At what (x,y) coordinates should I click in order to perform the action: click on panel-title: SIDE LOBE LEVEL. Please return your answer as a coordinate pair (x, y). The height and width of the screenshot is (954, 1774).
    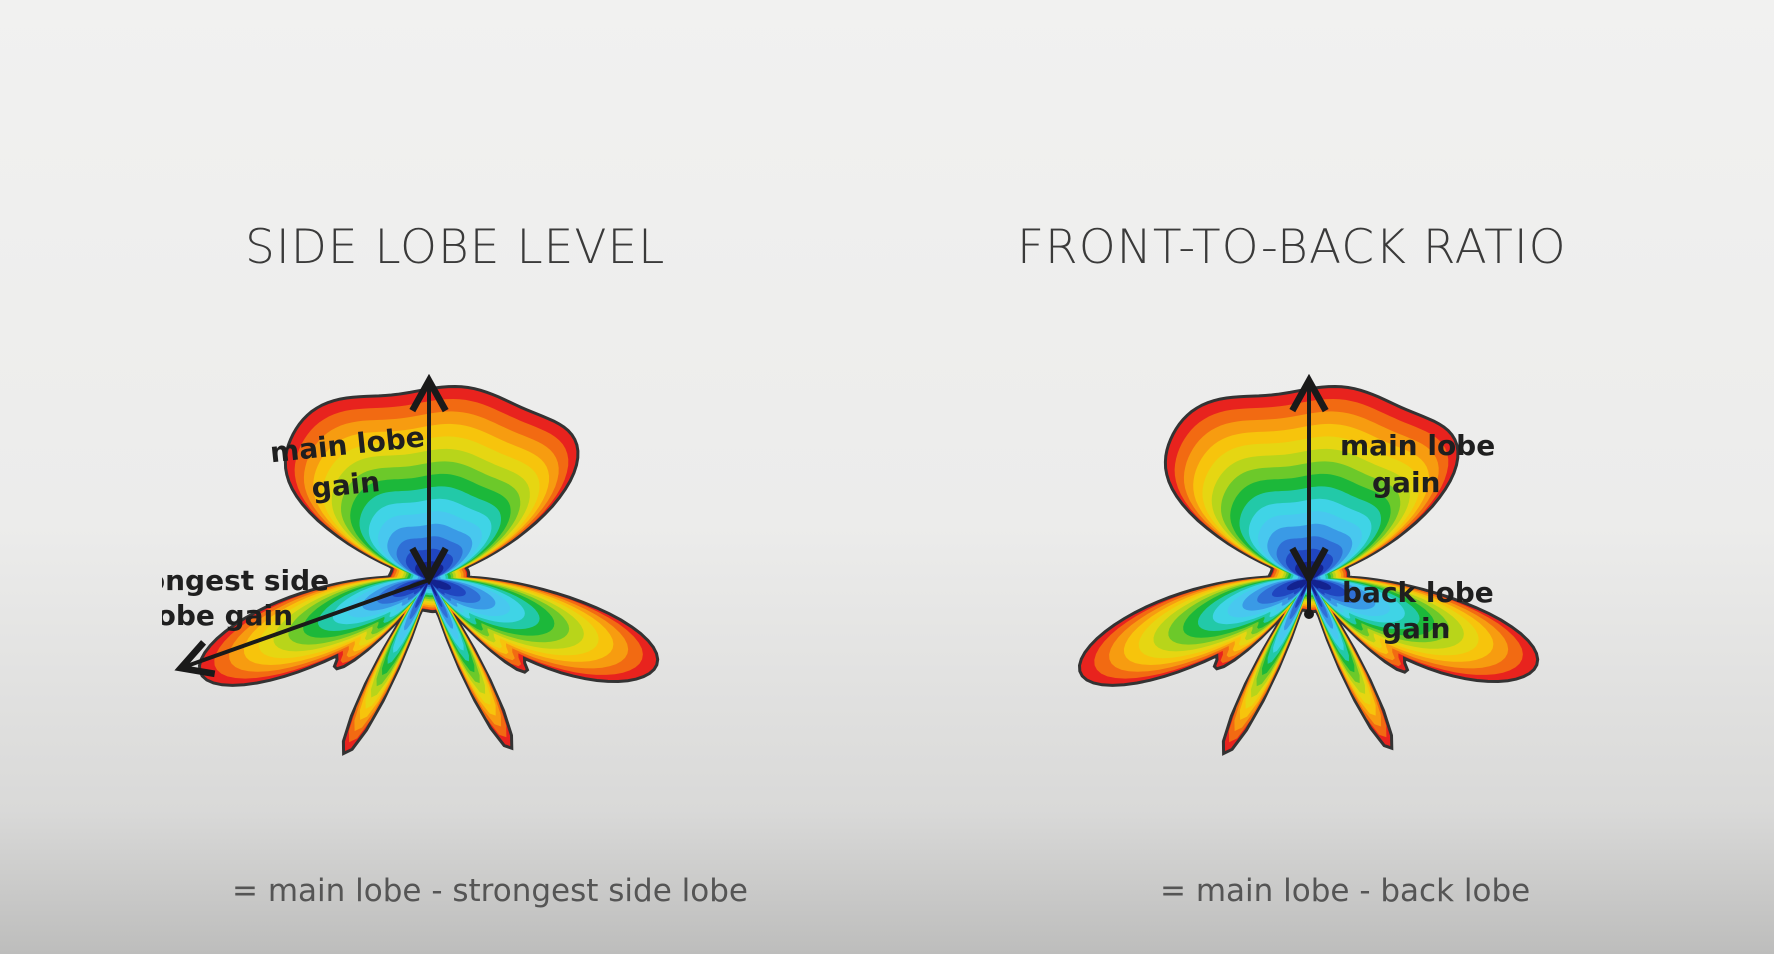
    Looking at the image, I should click on (455, 247).